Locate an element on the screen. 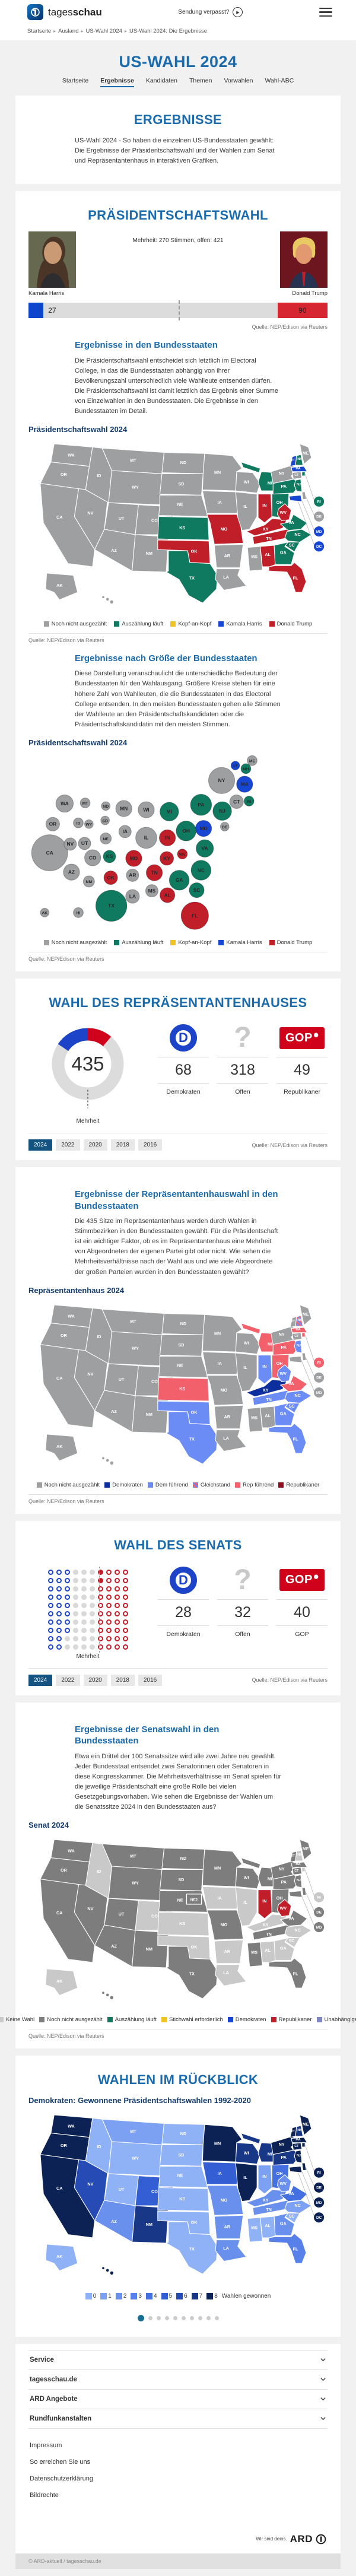 This screenshot has height=2576, width=356. bubble-wv: WV is located at coordinates (182, 854).